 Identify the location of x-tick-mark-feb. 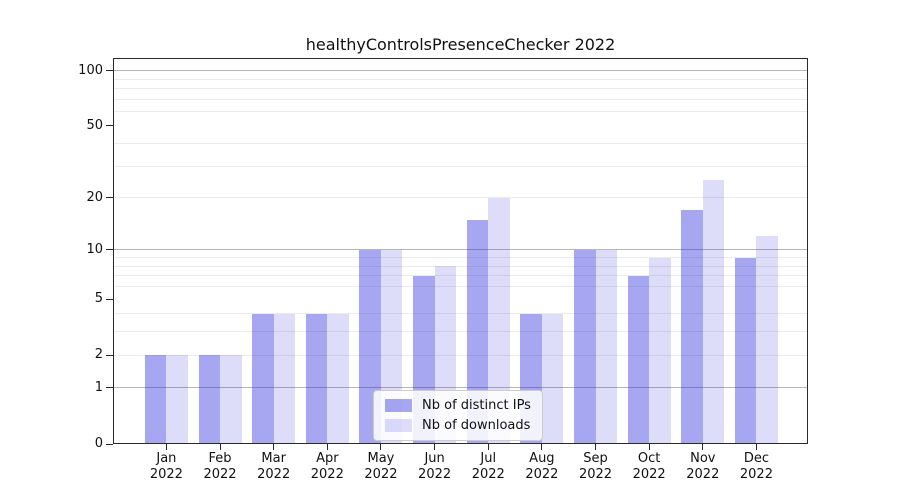
(220, 447).